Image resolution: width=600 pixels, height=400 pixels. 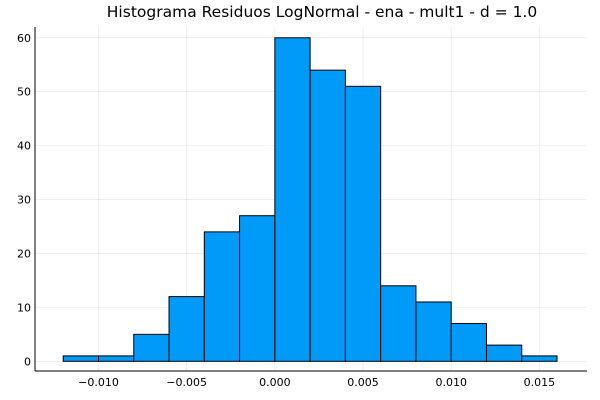 I want to click on x-tick-label: 0.005, so click(x=363, y=382).